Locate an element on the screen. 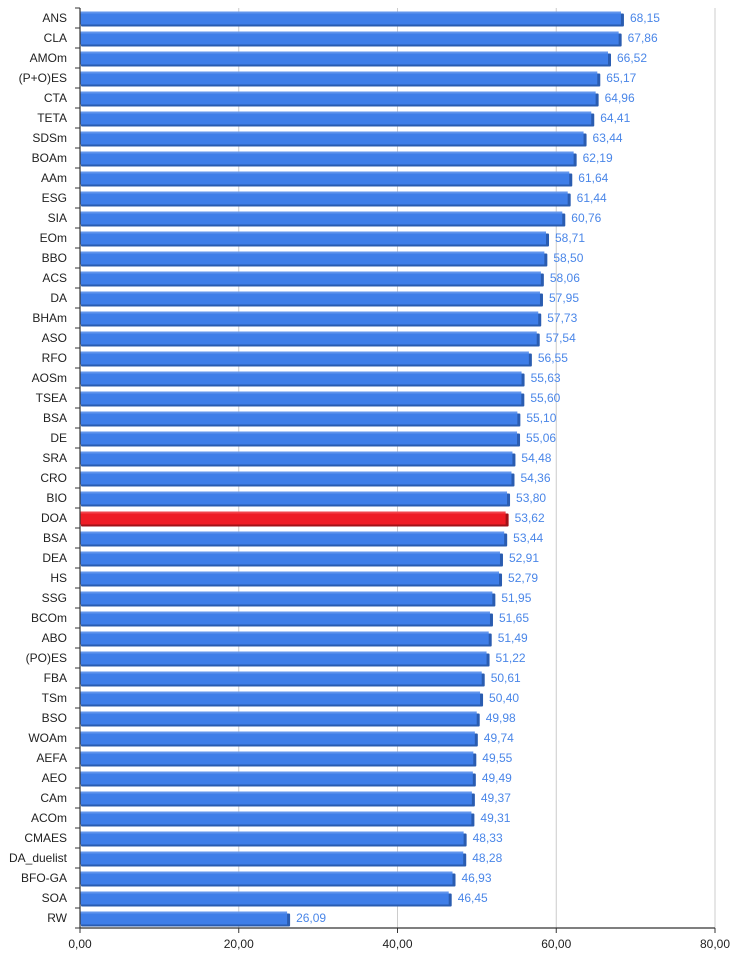 The image size is (750, 963). category-label: WOAm is located at coordinates (47, 738).